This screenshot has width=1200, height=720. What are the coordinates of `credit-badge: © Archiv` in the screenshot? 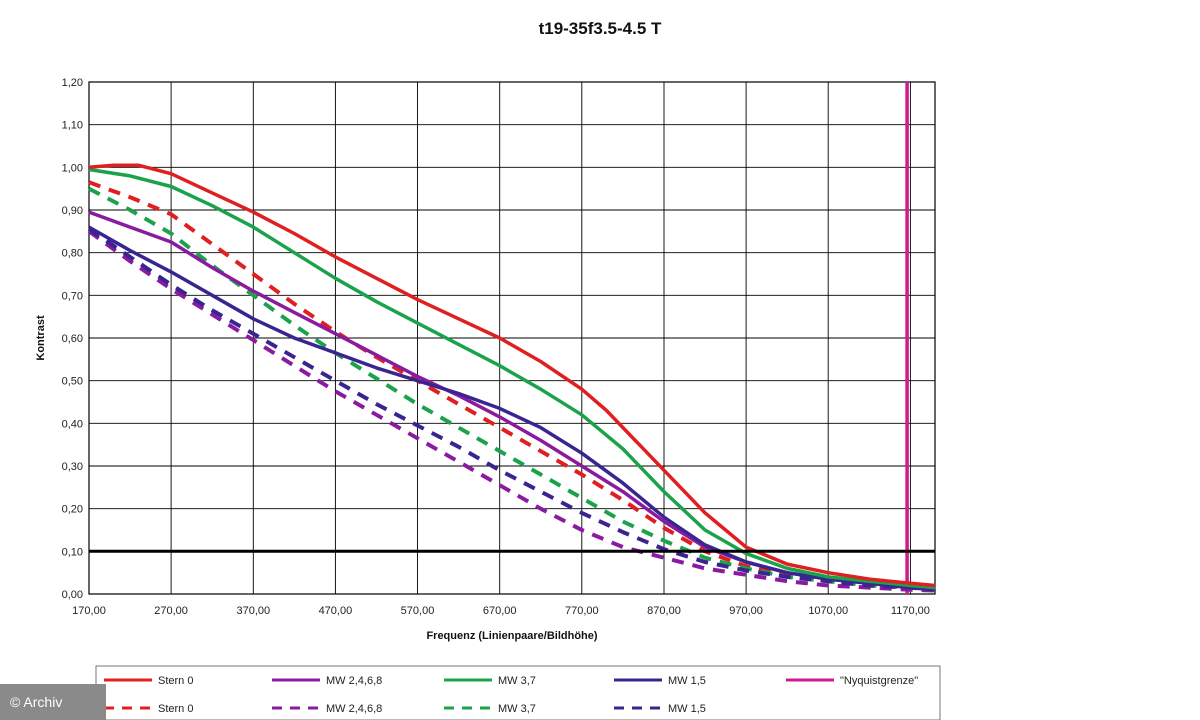 It's located at (53, 702).